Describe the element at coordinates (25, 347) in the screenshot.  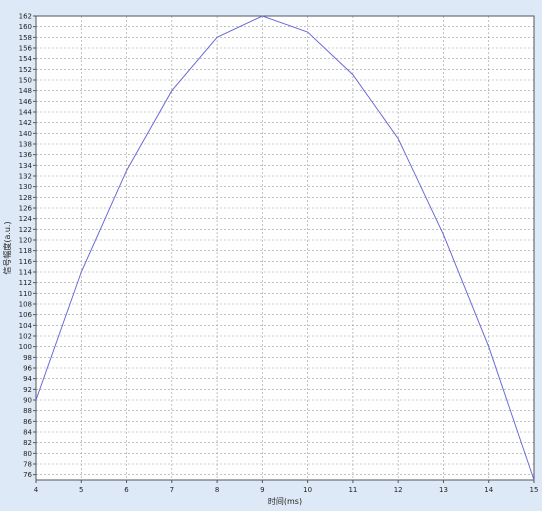
I see `y-tick-label: 100` at that location.